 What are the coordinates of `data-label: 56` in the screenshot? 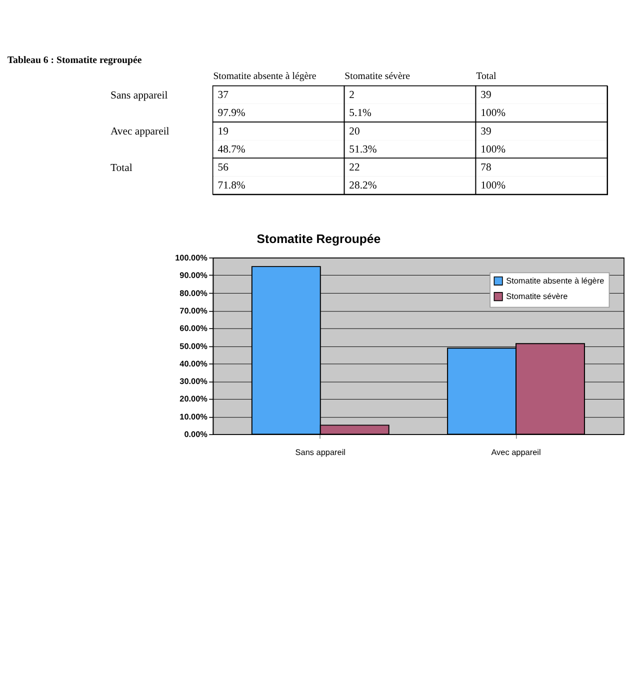 It's located at (224, 167).